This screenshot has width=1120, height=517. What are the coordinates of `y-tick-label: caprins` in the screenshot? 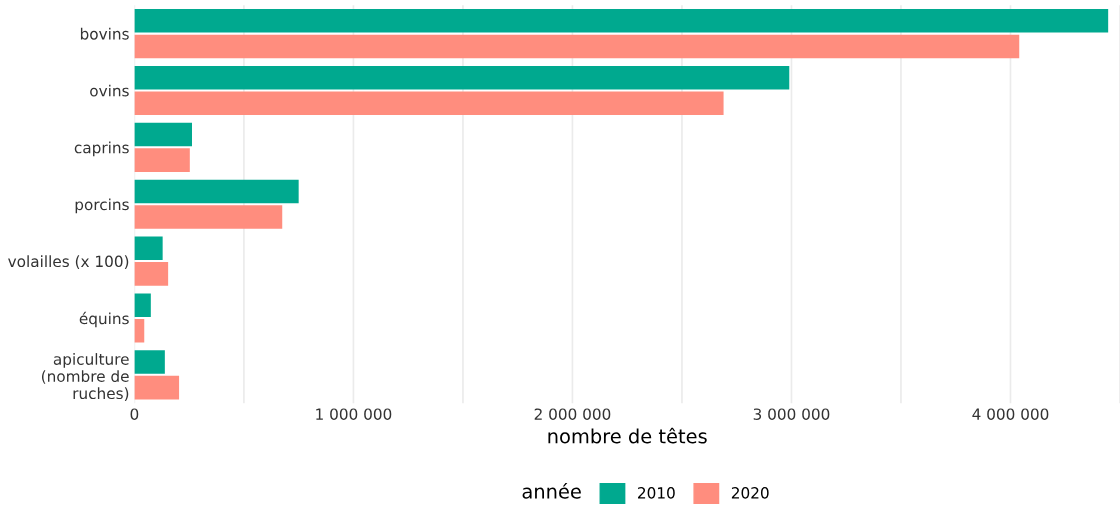 It's located at (101, 149).